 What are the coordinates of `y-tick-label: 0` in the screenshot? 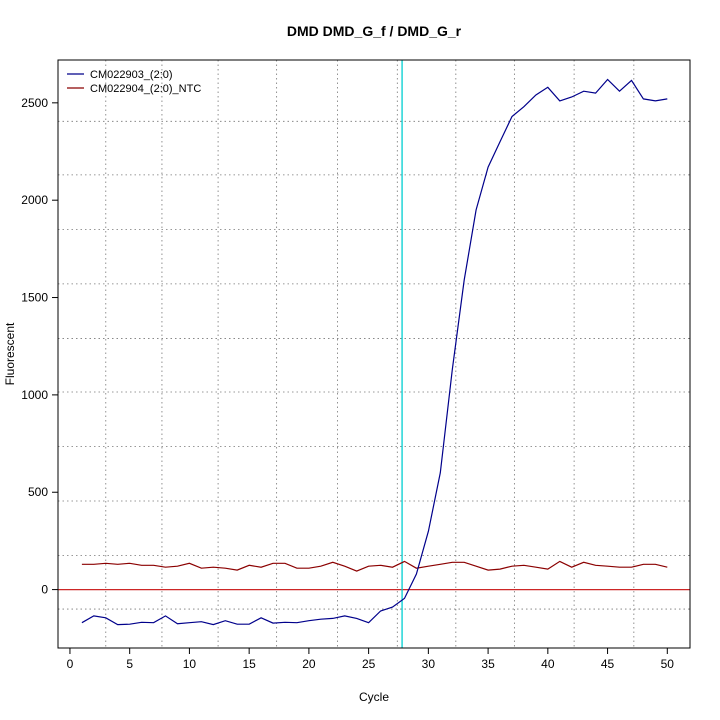 It's located at (44, 590).